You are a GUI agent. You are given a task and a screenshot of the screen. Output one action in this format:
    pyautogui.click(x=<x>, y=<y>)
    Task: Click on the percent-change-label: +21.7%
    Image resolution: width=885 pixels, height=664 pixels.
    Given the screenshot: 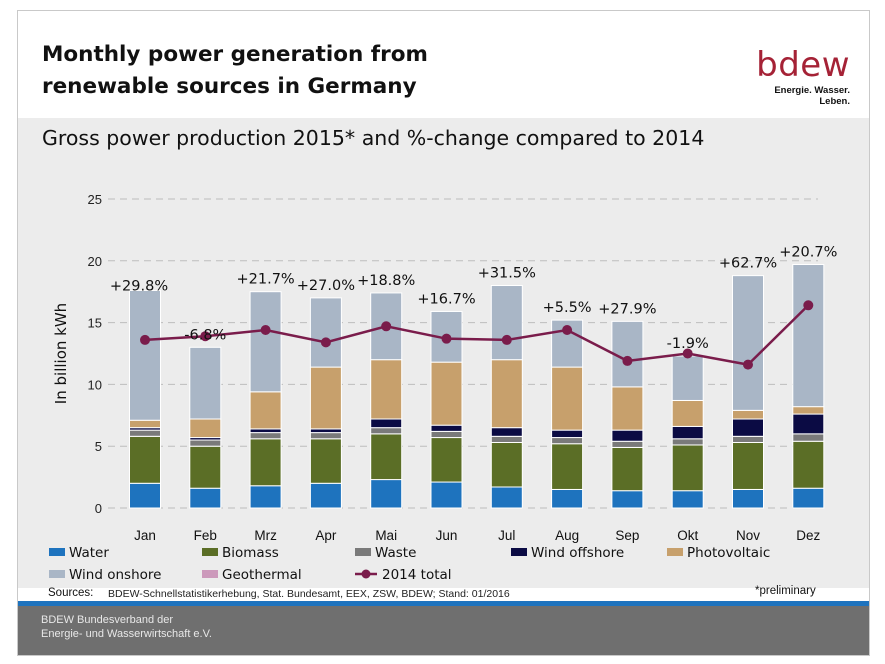 What is the action you would take?
    pyautogui.click(x=265, y=280)
    